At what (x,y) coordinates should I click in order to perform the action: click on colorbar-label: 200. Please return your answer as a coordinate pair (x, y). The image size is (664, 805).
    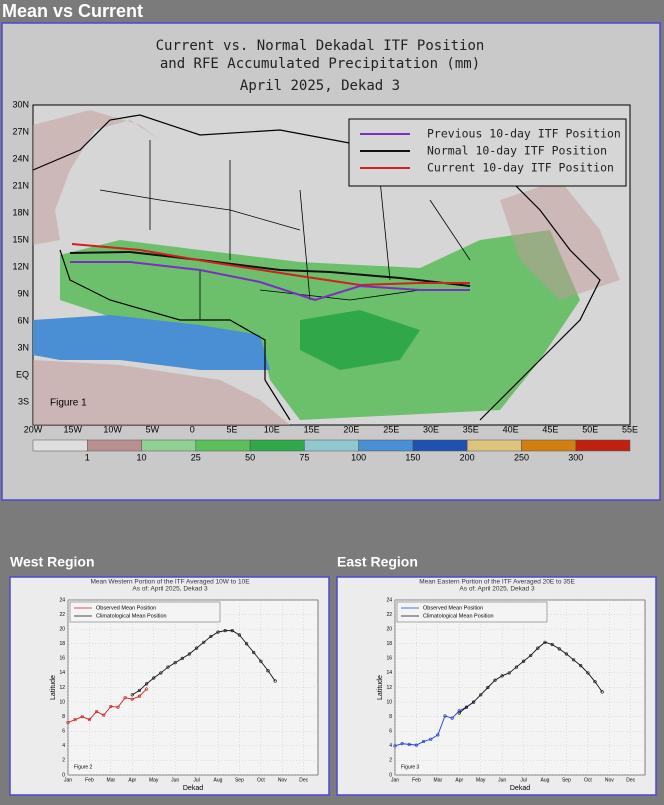
    Looking at the image, I should click on (467, 457).